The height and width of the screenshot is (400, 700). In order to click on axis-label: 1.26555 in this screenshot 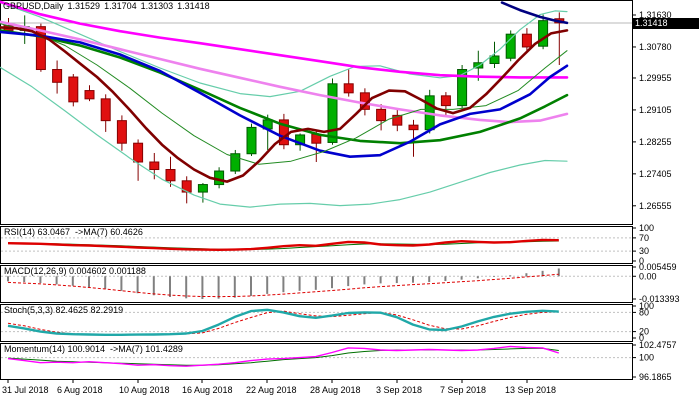, I will do `click(655, 206)`.